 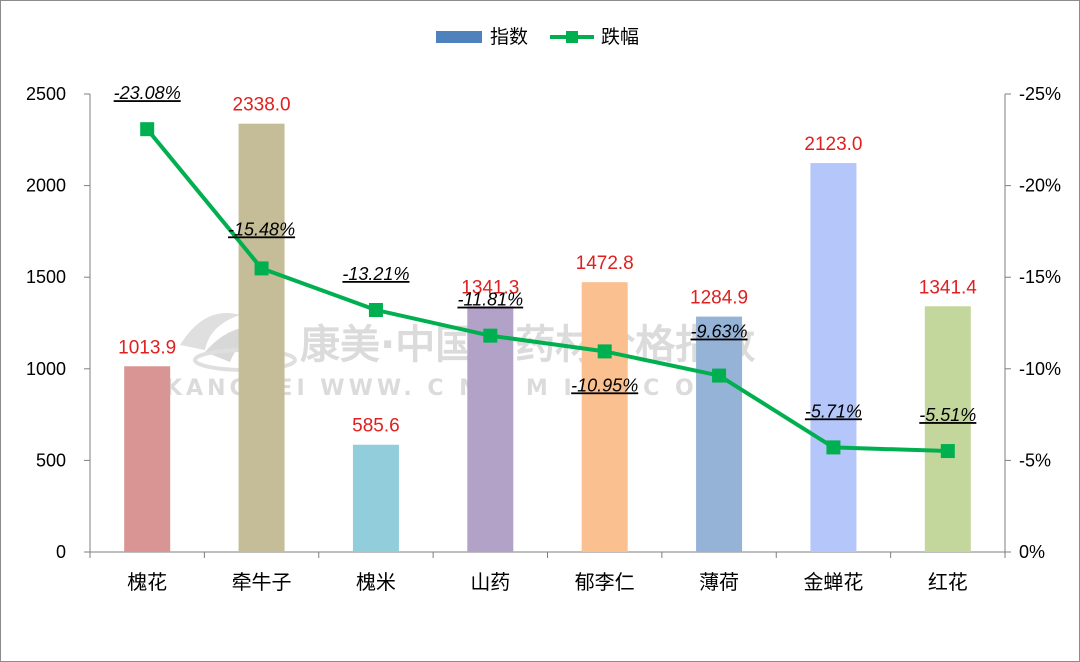 What do you see at coordinates (46, 94) in the screenshot?
I see `left-tick-label: 2500` at bounding box center [46, 94].